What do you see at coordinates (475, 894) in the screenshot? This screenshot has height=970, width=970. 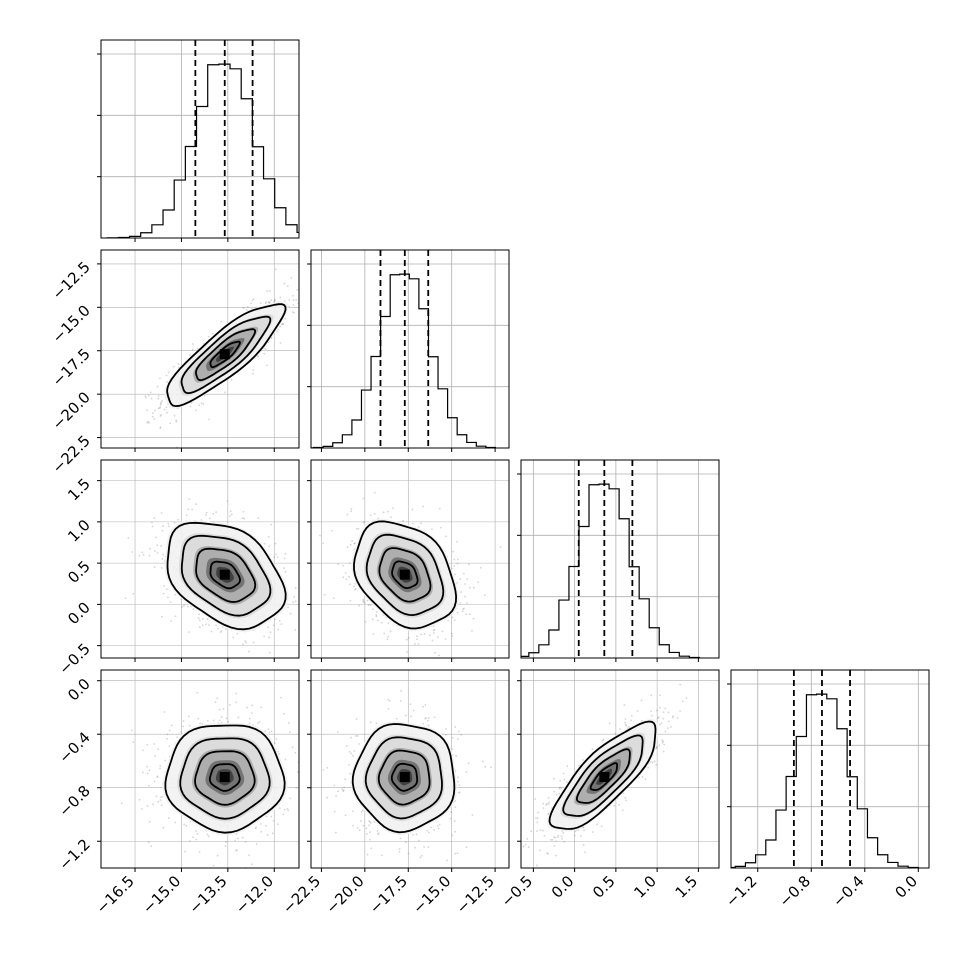 I see `x-tick-label: −12.5` at bounding box center [475, 894].